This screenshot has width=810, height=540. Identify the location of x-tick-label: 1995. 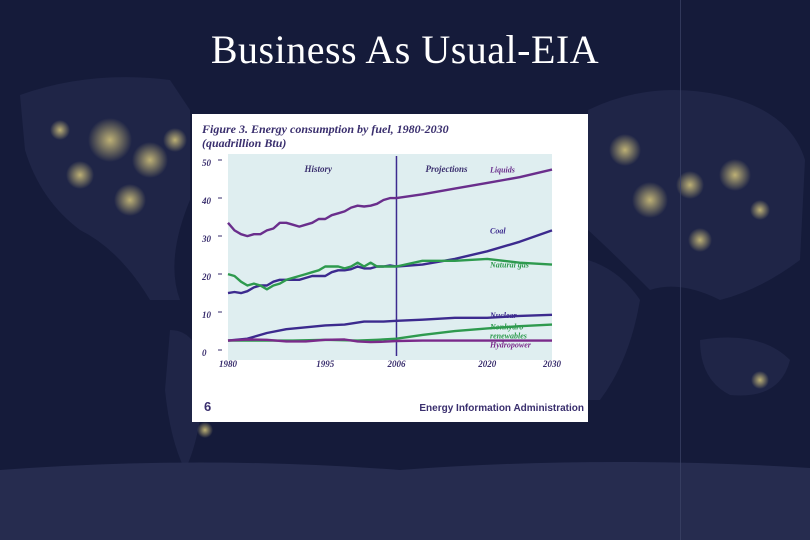
(325, 364).